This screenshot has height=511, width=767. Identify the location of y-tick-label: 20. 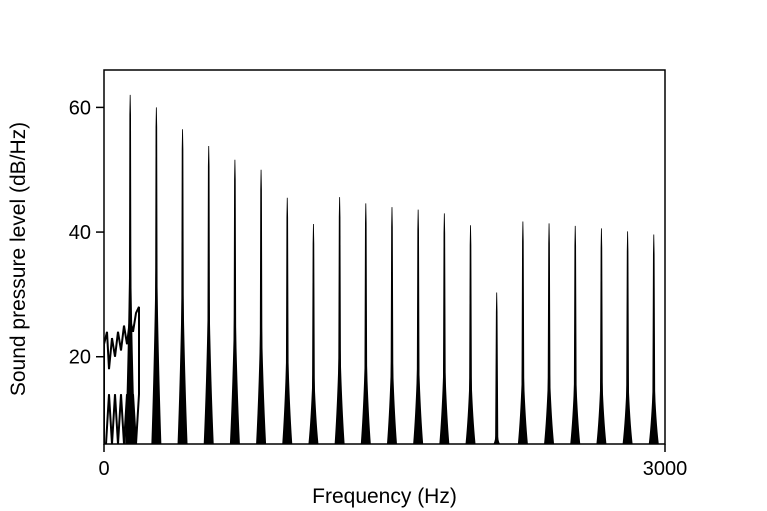
(80, 358).